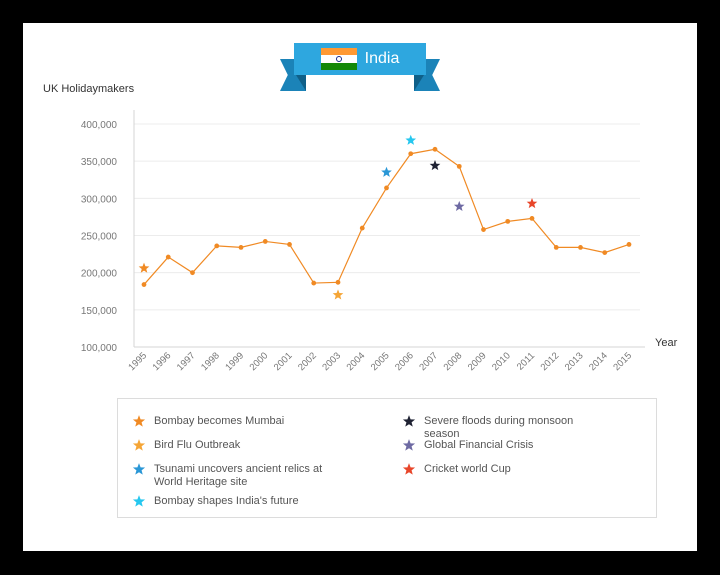 The width and height of the screenshot is (720, 575). Describe the element at coordinates (477, 361) in the screenshot. I see `x-tick-label: 2009` at that location.